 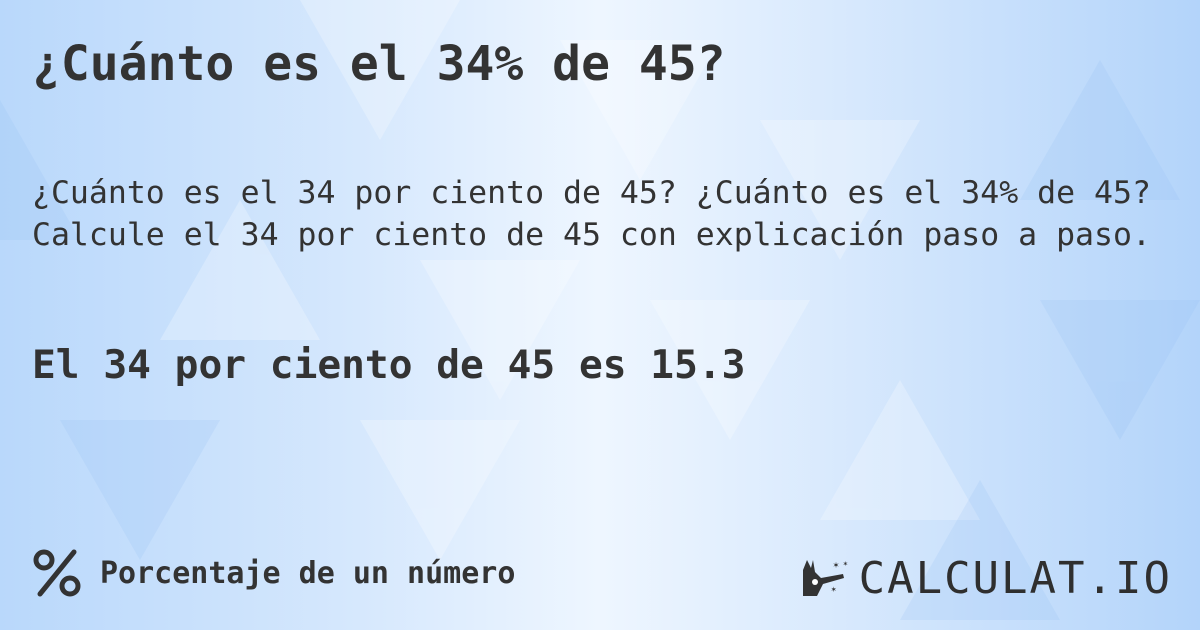 What do you see at coordinates (308, 573) in the screenshot?
I see `category-label: Porcentaje de un número` at bounding box center [308, 573].